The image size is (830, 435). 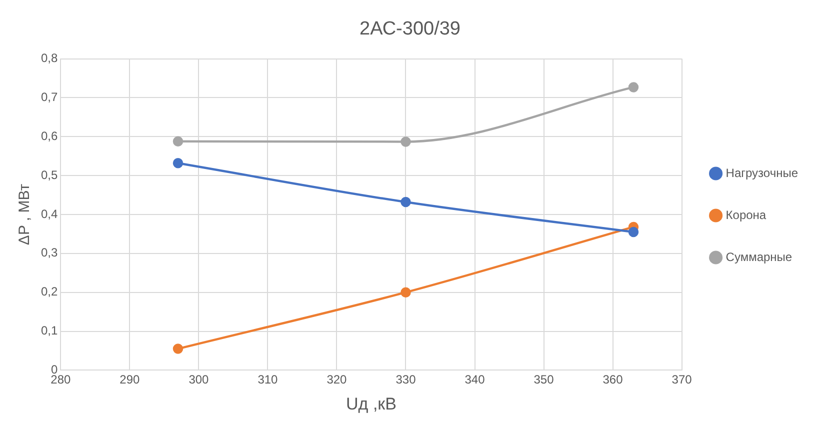 I want to click on legend-label: Нагрузочные, so click(x=762, y=173).